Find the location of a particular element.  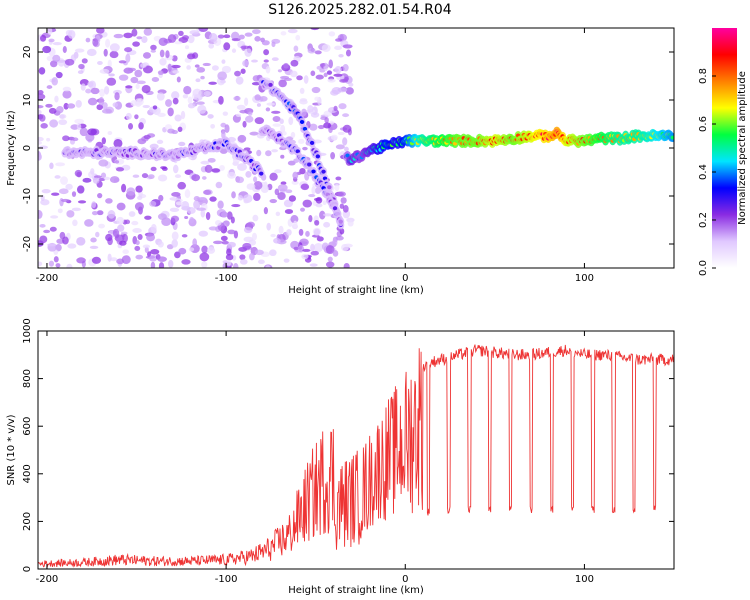

snr-ytick-label: 600 is located at coordinates (27, 426).